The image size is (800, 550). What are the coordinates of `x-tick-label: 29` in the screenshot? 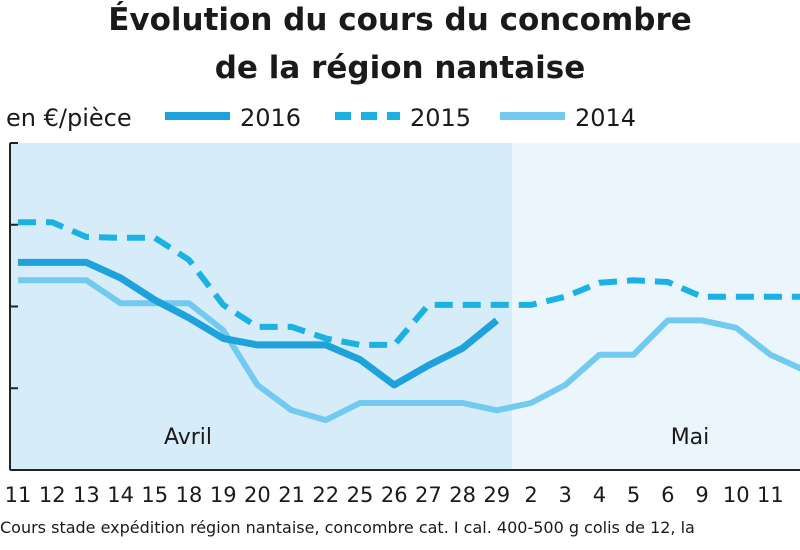 It's located at (496, 495).